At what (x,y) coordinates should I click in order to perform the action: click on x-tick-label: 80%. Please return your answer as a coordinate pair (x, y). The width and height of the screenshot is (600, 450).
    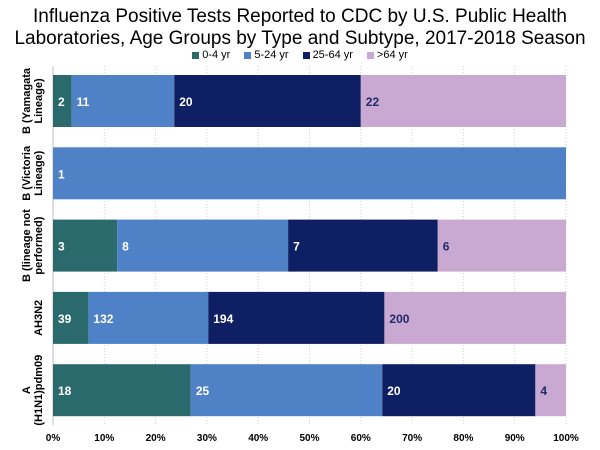
    Looking at the image, I should click on (463, 438).